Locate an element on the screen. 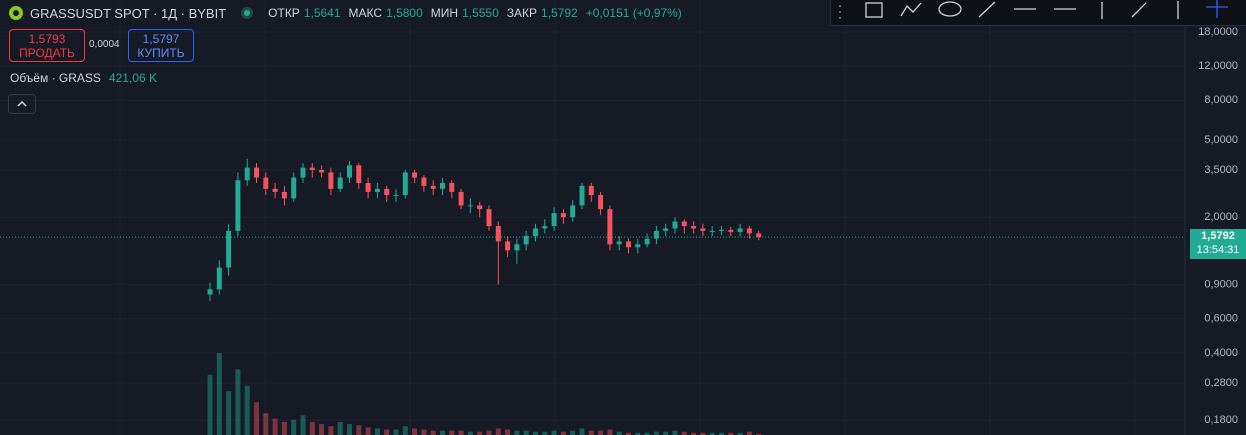 This screenshot has width=1246, height=435. tool-ellipse is located at coordinates (950, 9).